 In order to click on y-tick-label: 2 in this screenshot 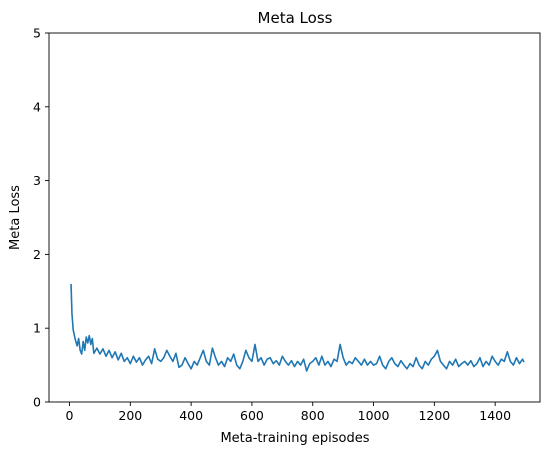, I will do `click(37, 254)`.